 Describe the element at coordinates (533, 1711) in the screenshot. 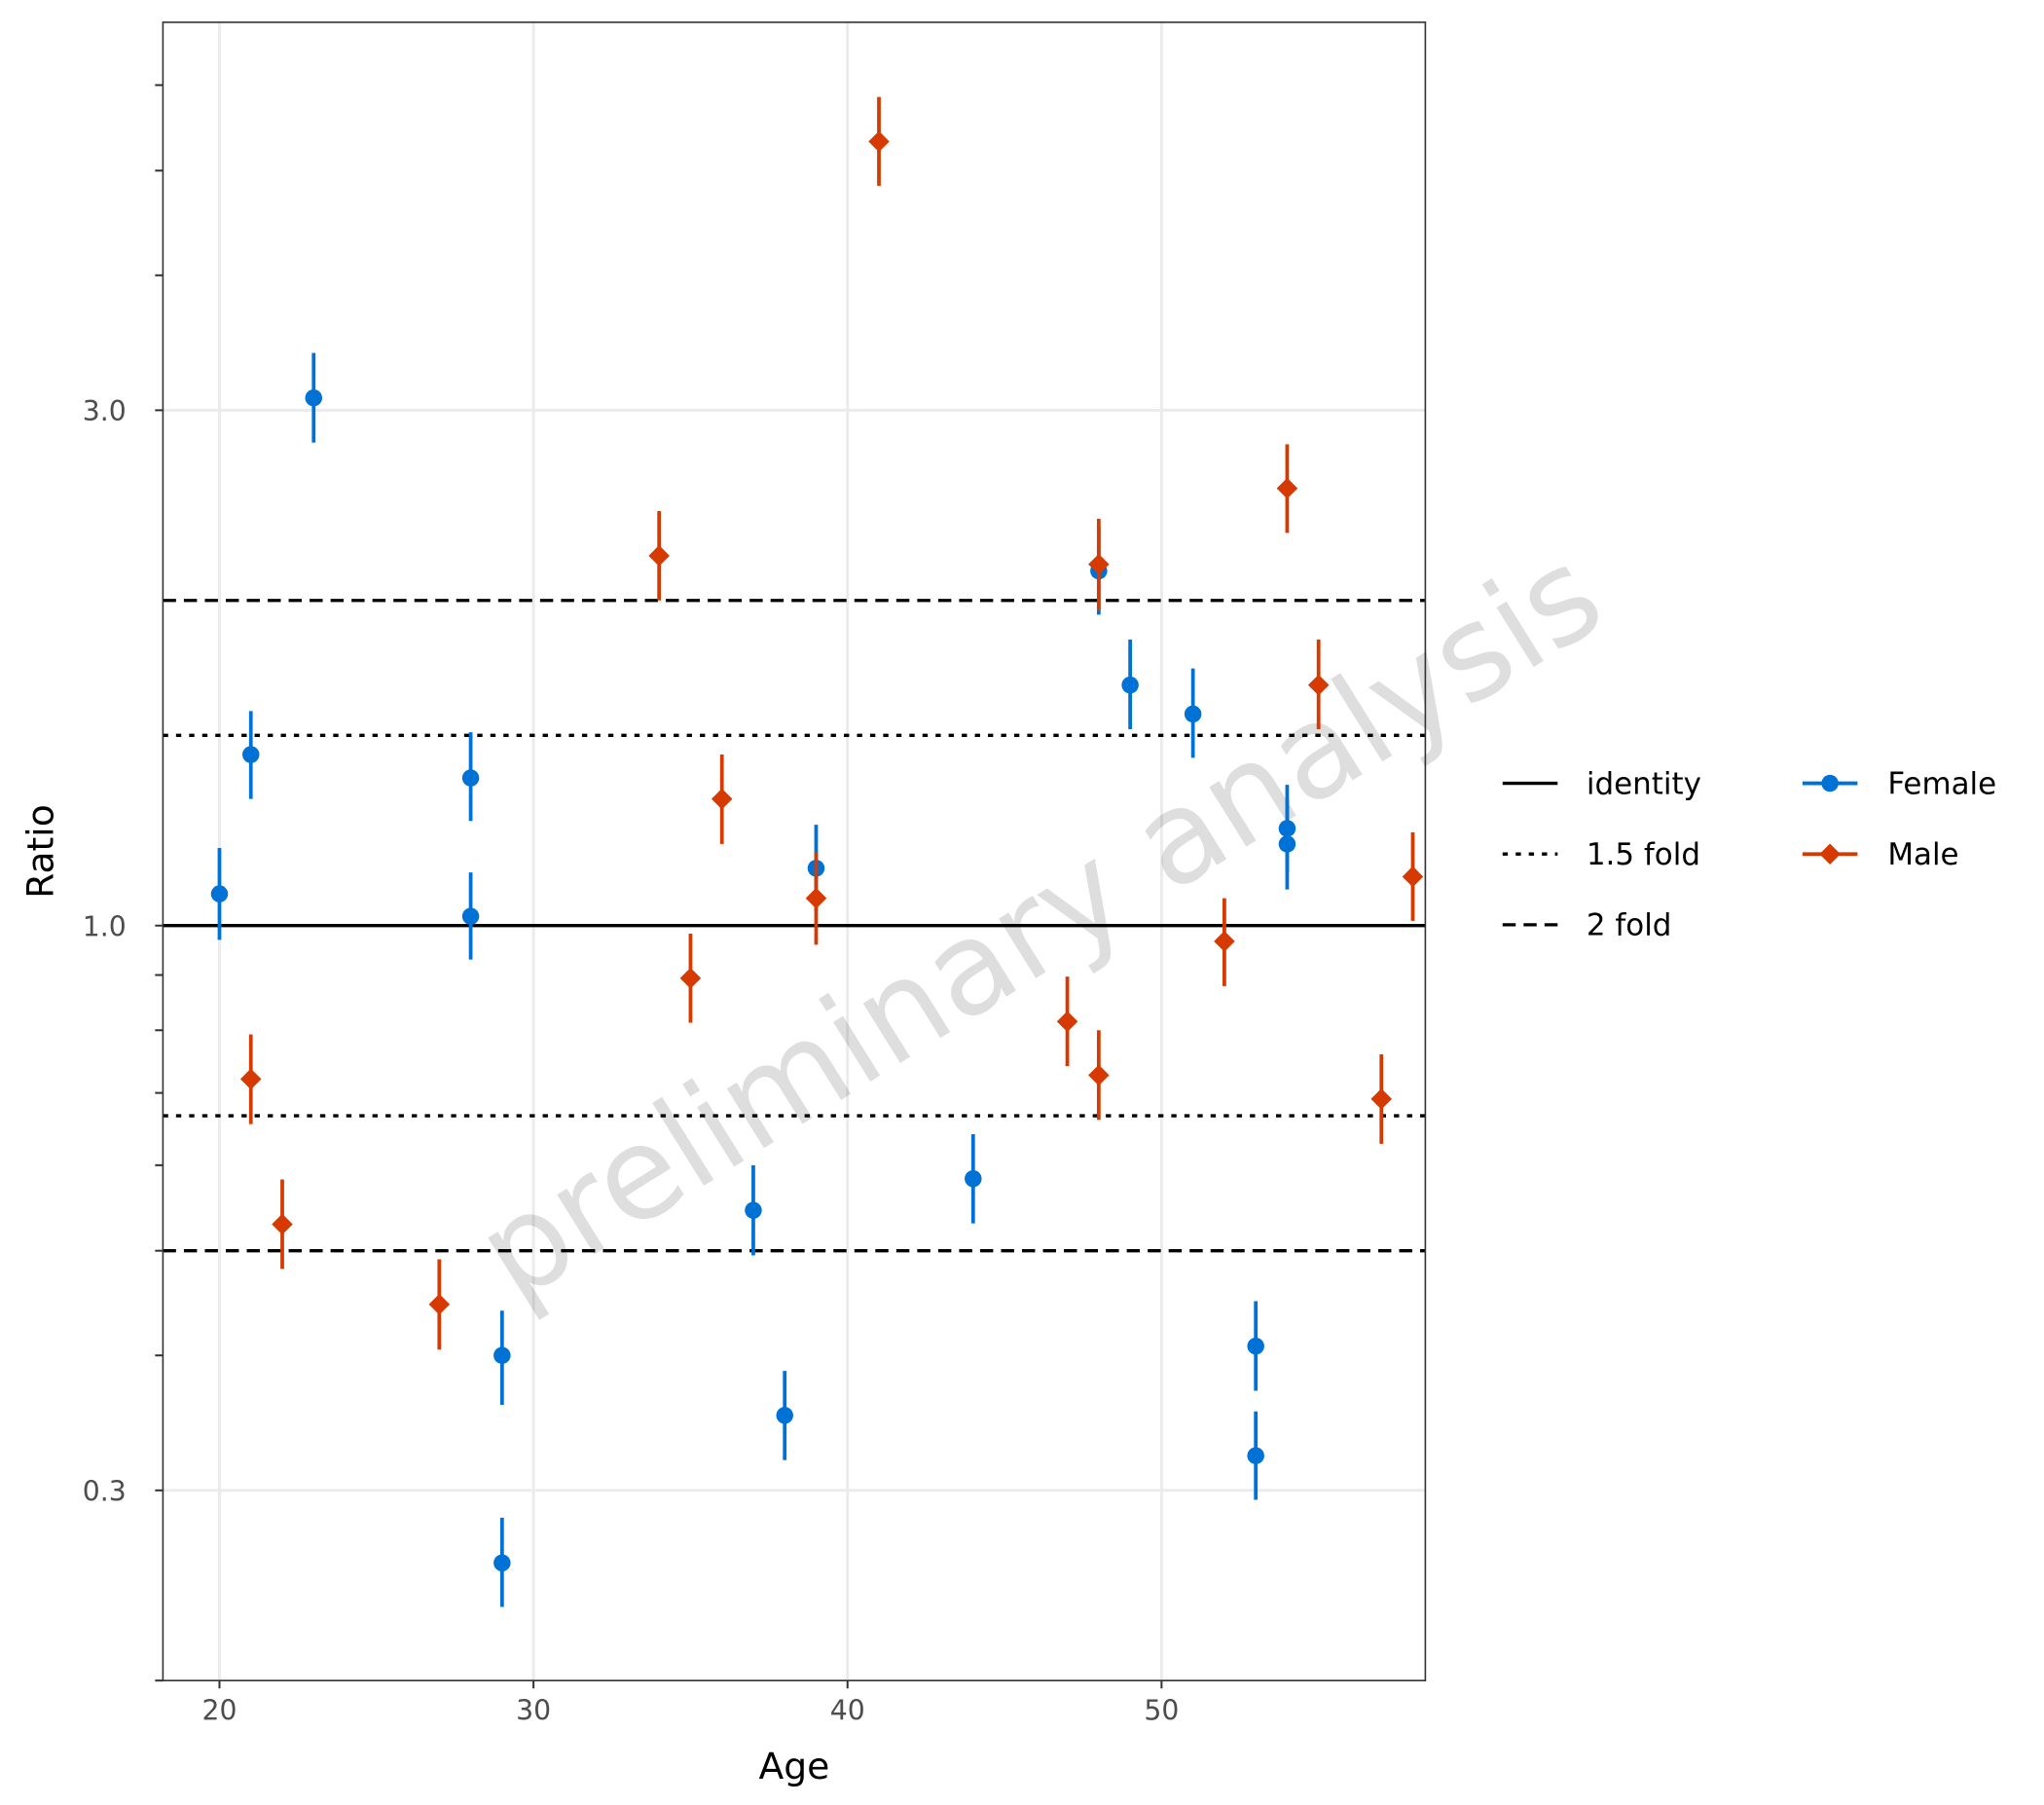

I see `x-tick-label: 30` at that location.